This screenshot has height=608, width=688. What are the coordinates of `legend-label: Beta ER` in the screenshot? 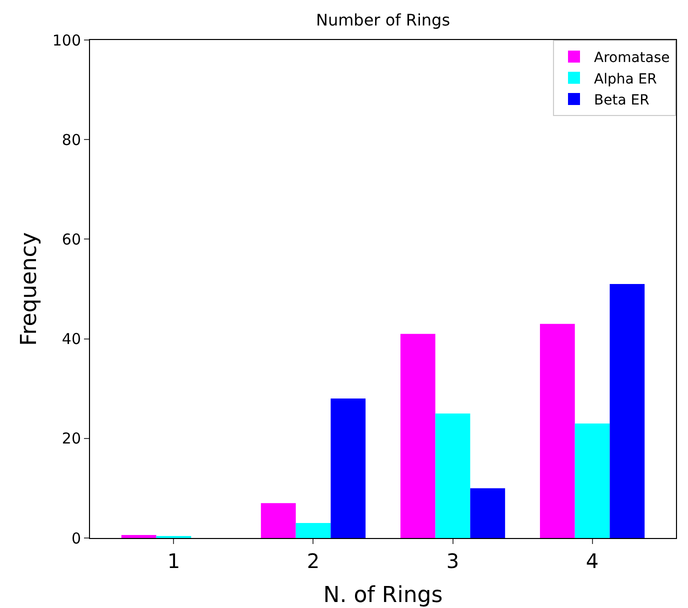 It's located at (622, 100).